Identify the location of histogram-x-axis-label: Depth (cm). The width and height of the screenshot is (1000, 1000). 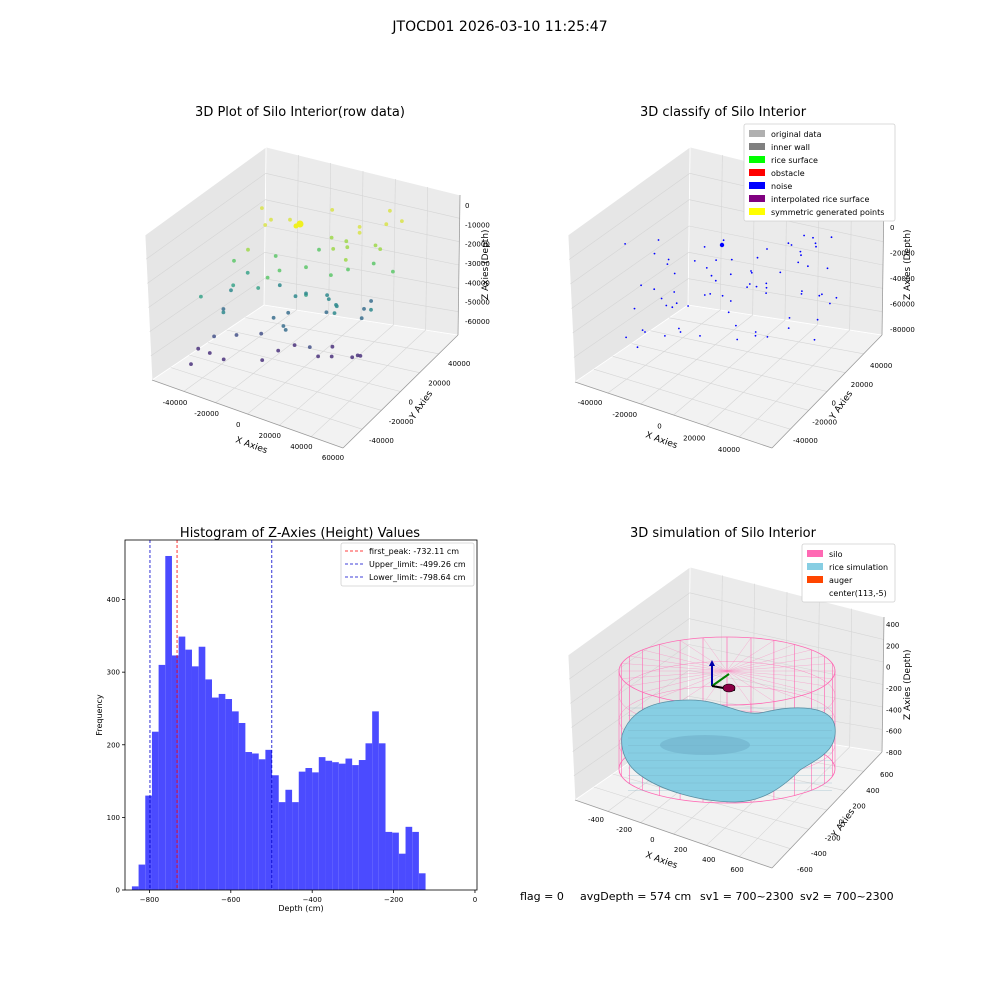
(300, 908).